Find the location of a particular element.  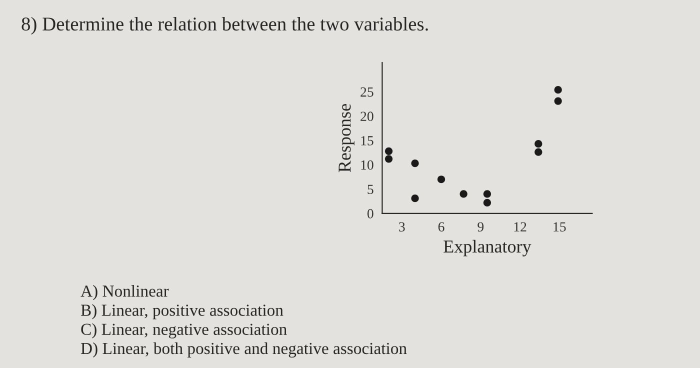

text: A) Nonlinear is located at coordinates (124, 292).